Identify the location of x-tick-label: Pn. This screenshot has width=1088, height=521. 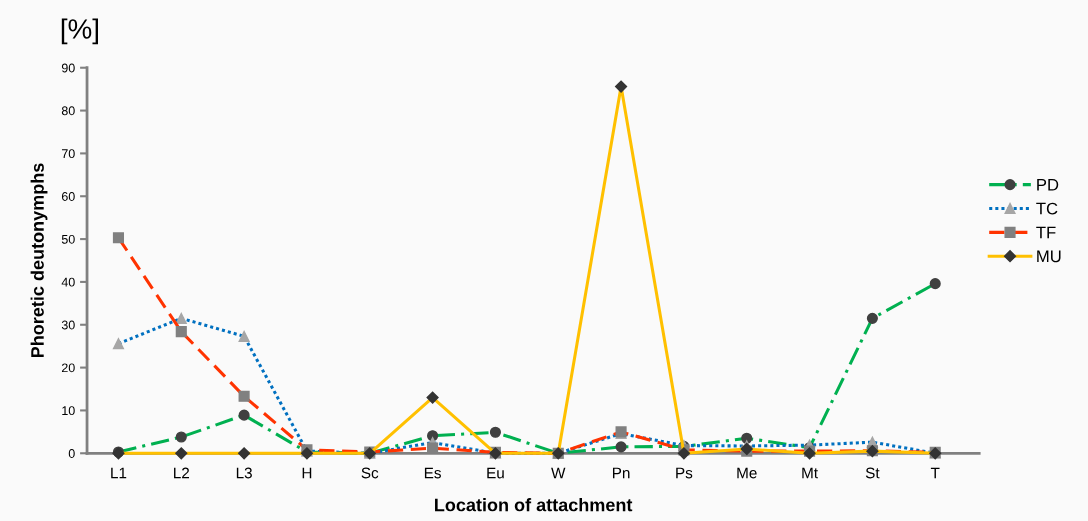
(621, 473).